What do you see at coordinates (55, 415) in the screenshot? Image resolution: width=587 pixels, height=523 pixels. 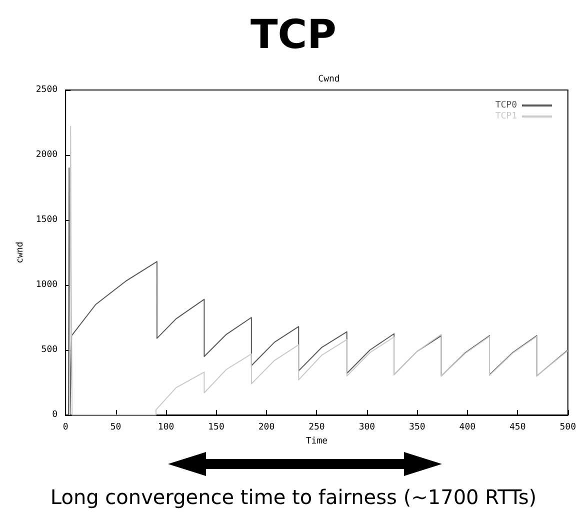 I see `y-tick-label: 0` at bounding box center [55, 415].